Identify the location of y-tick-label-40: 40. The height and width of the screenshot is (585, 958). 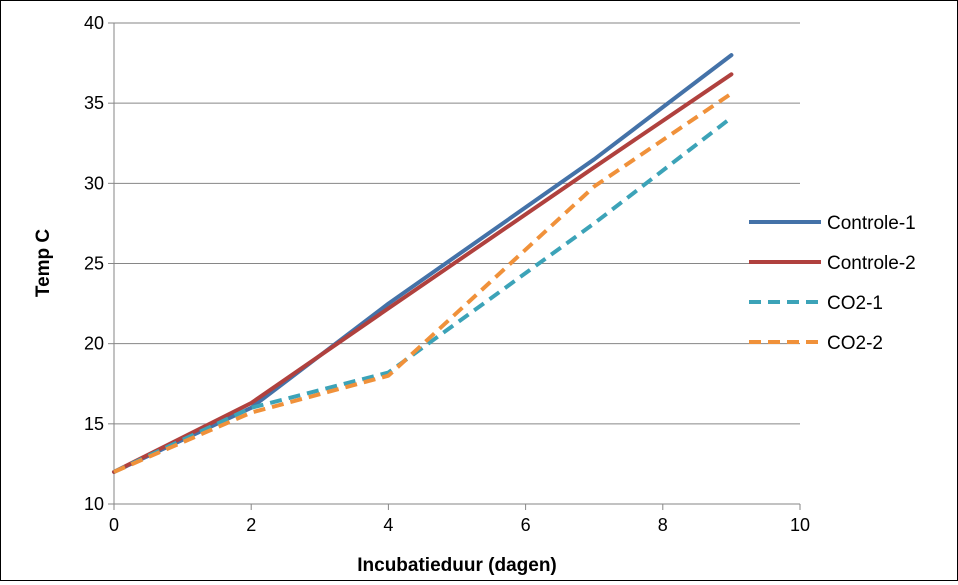
(94, 23).